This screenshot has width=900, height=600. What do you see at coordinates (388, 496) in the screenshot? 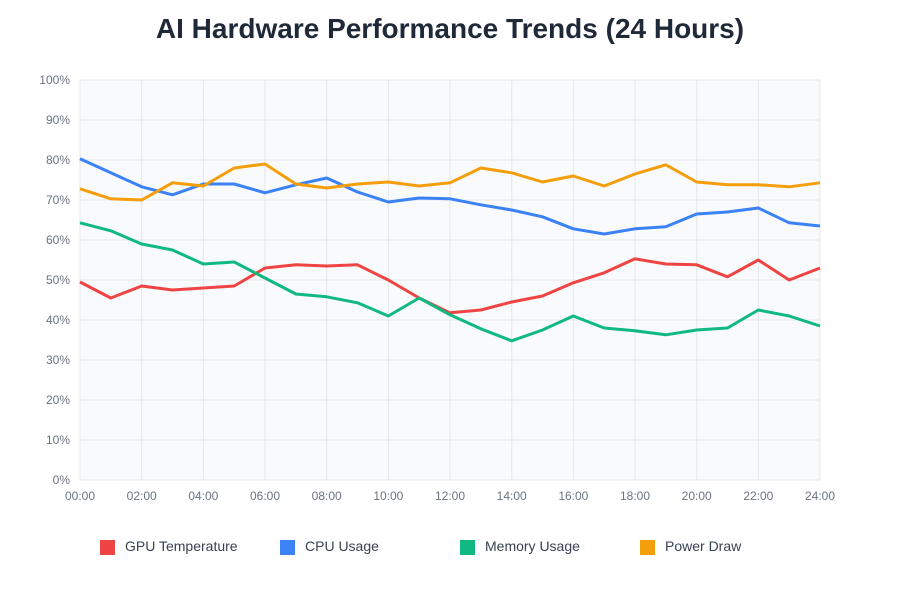
I see `x-tick-label: 10:00` at bounding box center [388, 496].